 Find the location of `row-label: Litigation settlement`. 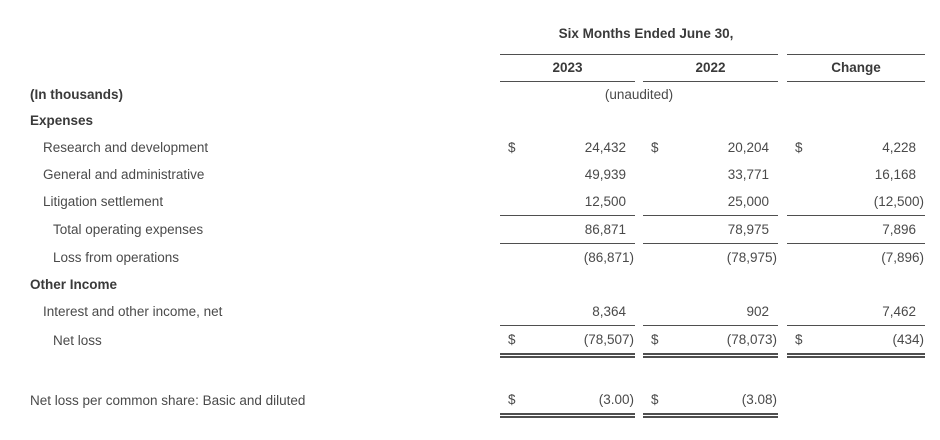

row-label: Litigation settlement is located at coordinates (103, 201).